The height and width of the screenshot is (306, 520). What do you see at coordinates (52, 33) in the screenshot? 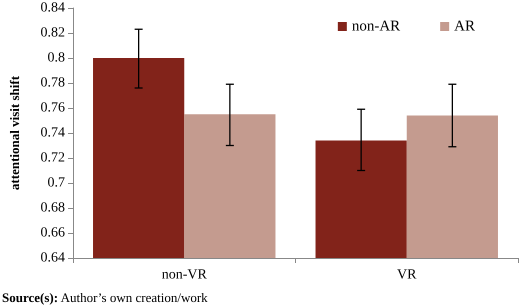
I see `y-tick-label: 0.82` at bounding box center [52, 33].